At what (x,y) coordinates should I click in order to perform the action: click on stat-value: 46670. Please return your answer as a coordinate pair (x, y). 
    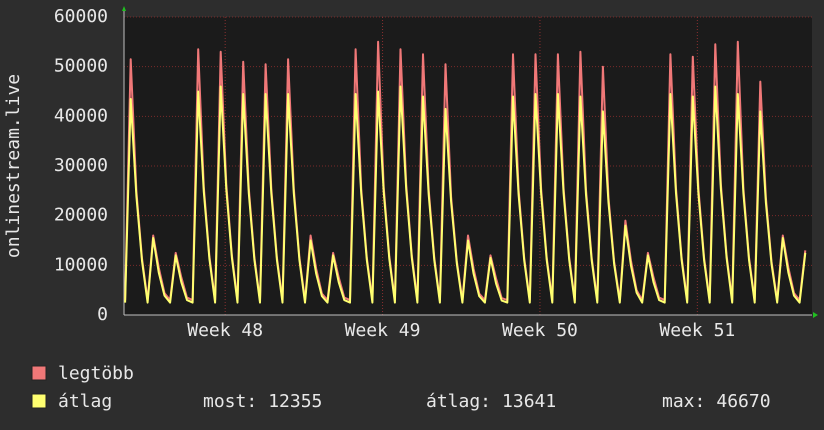
    Looking at the image, I should click on (743, 401).